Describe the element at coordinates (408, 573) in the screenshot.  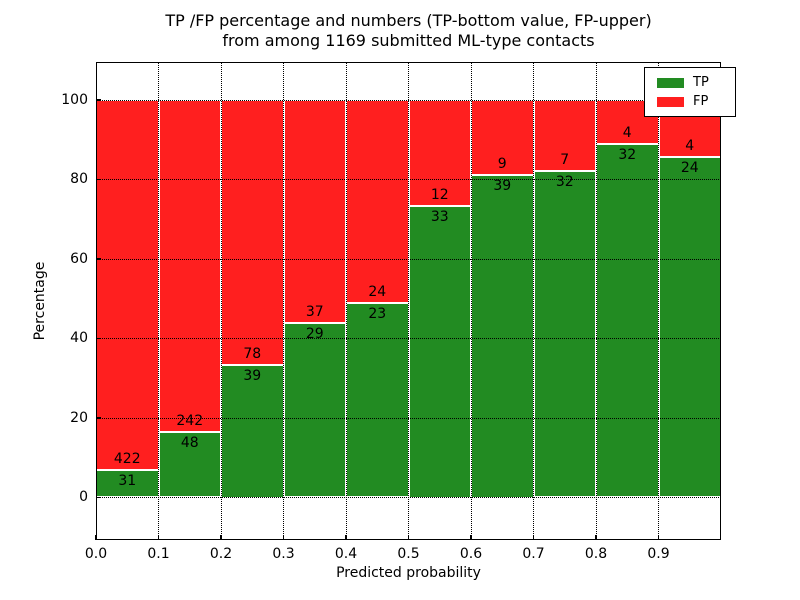
I see `x-axis-label: Predicted probability` at that location.